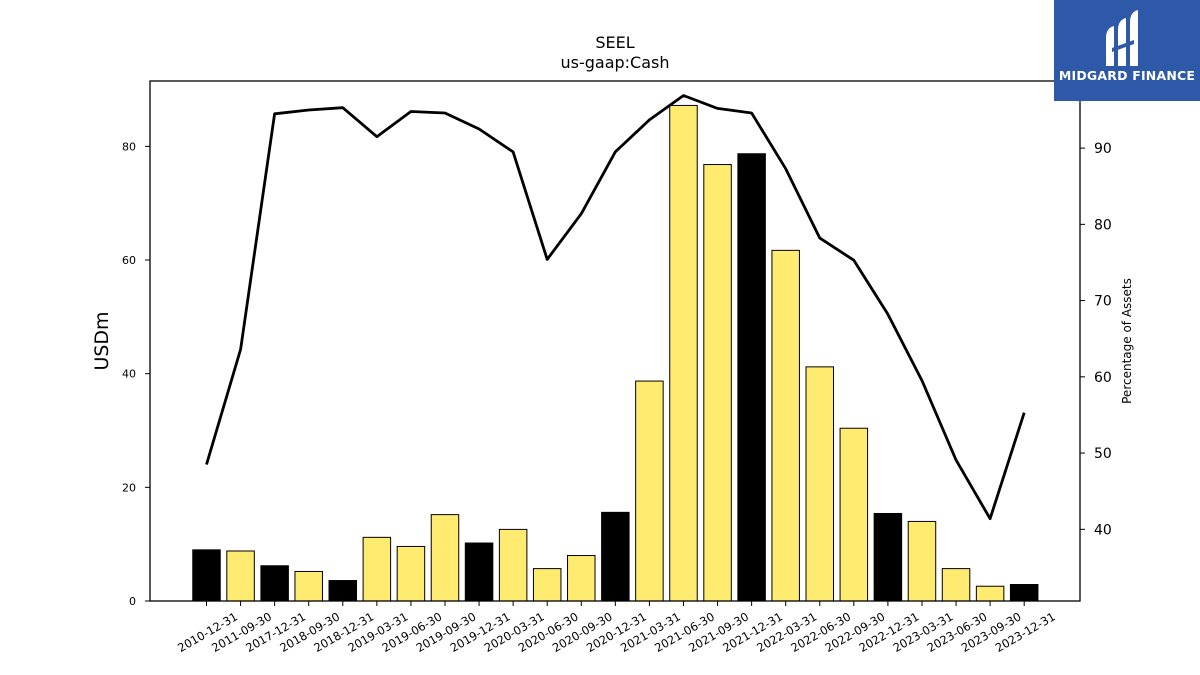 Image resolution: width=1200 pixels, height=675 pixels. What do you see at coordinates (614, 62) in the screenshot?
I see `chart-subtitle: us-gaap:Cash` at bounding box center [614, 62].